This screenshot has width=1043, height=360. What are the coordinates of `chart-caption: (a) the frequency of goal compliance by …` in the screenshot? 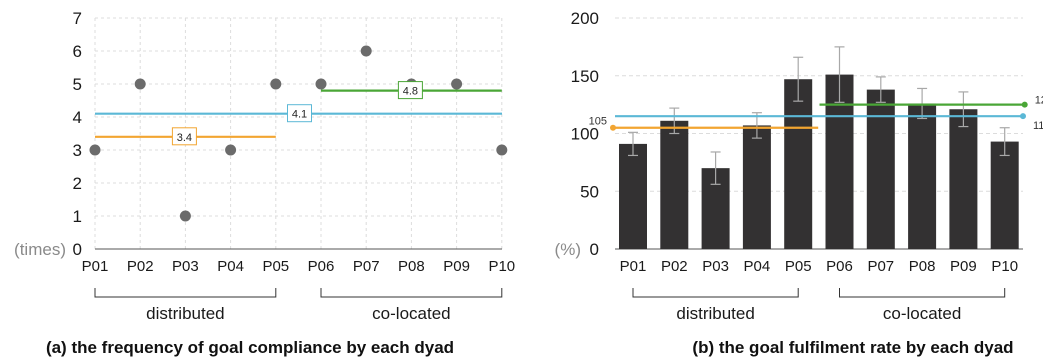 It's located at (250, 347).